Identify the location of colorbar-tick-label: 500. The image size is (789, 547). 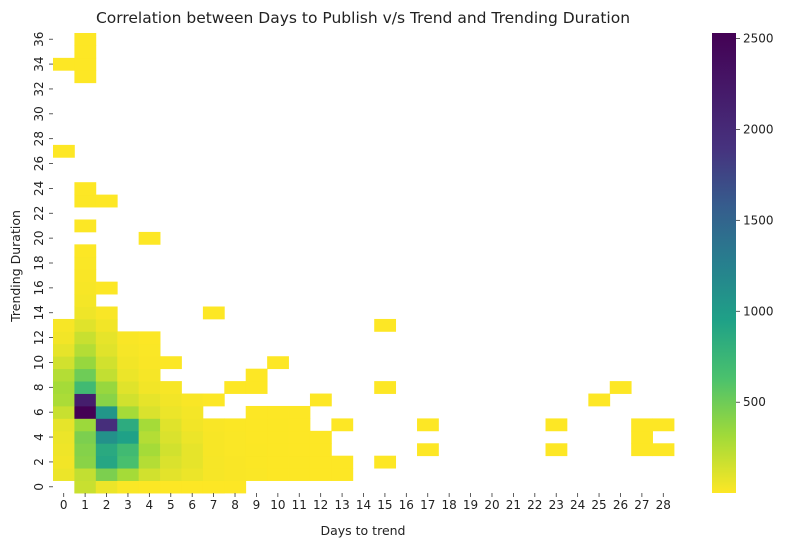
(754, 402).